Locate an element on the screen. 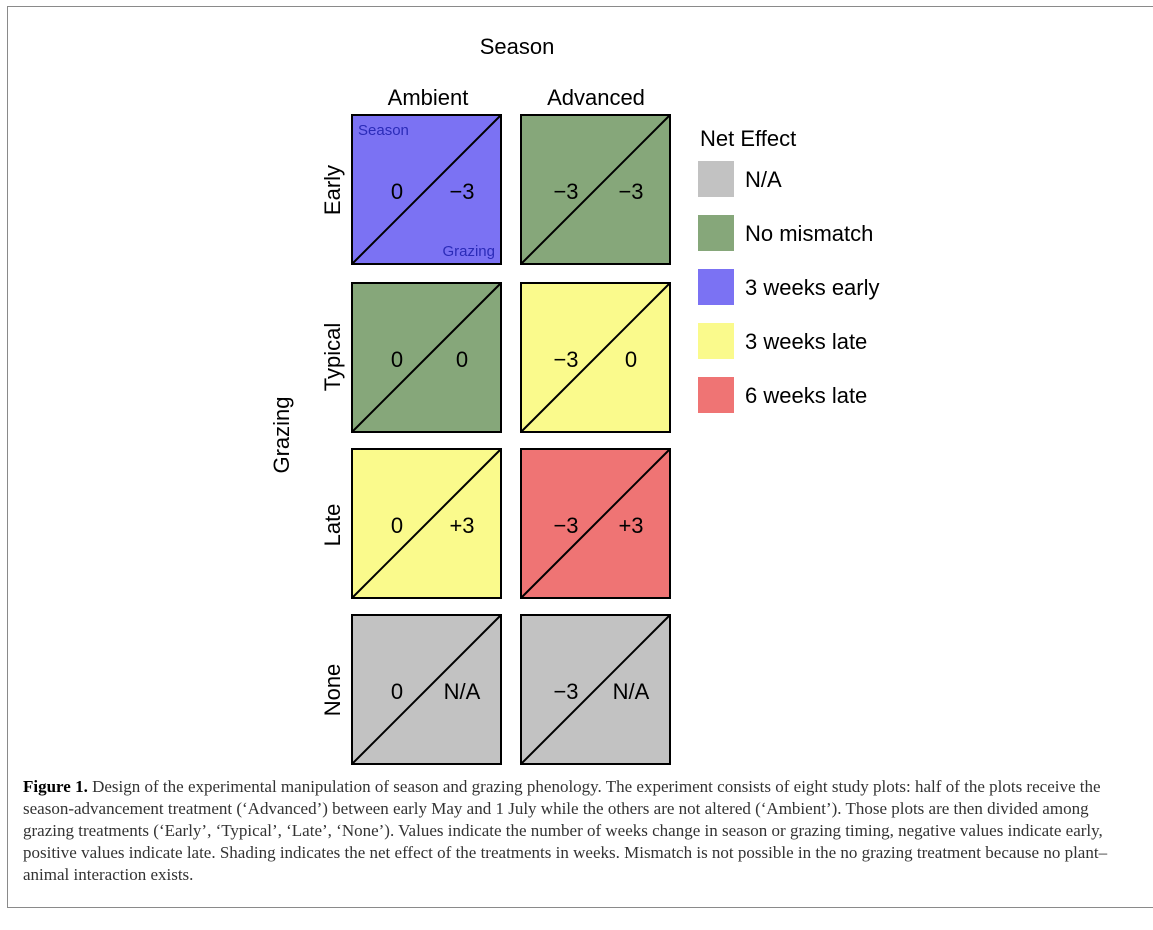 This screenshot has height=930, width=1153. legend-item-6-weeks-late: 6 weeks late is located at coordinates (782, 395).